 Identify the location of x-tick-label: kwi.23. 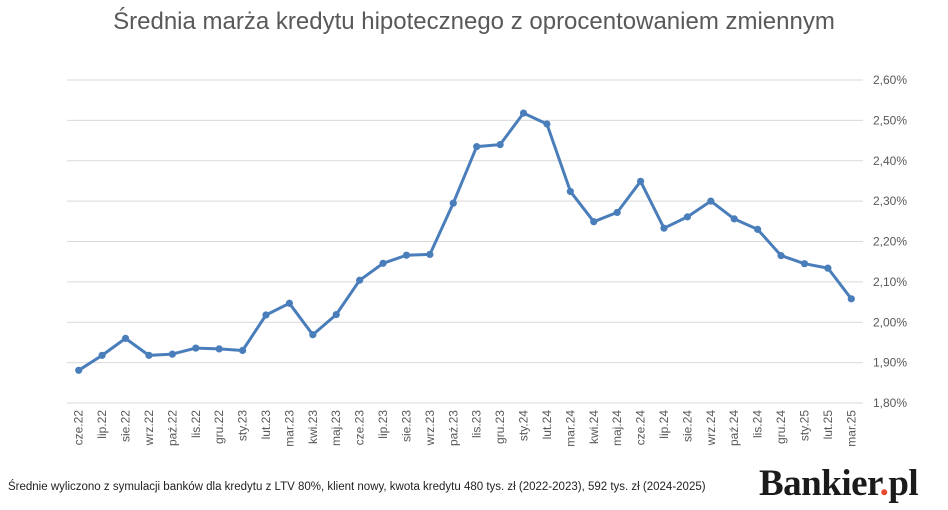
(313, 427).